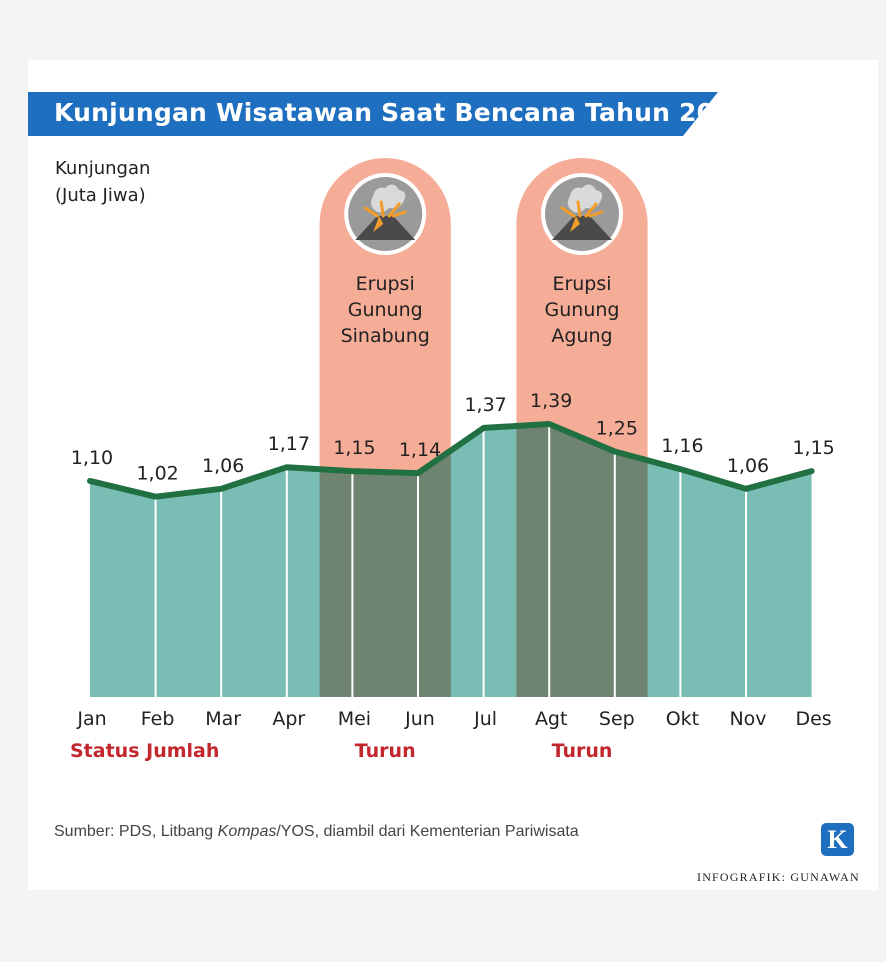 Image resolution: width=886 pixels, height=962 pixels. I want to click on data-label: 1,37, so click(485, 405).